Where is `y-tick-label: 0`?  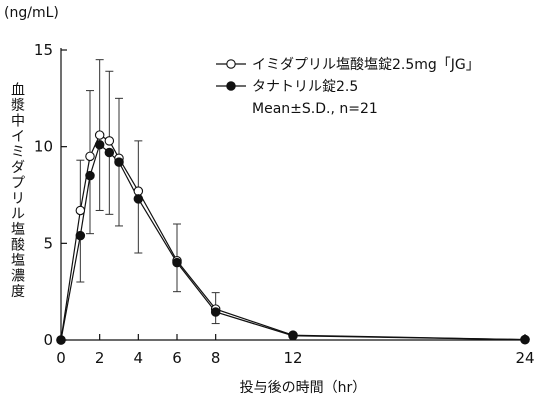 y-tick-label: 0 is located at coordinates (48, 340).